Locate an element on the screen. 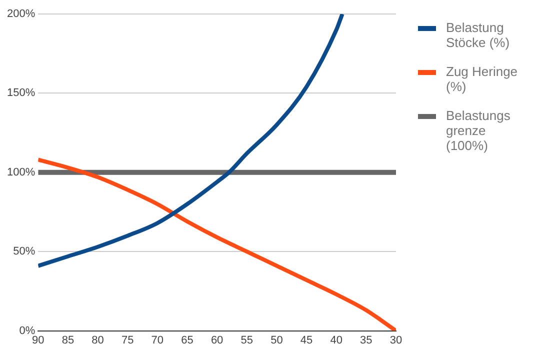 Image resolution: width=540 pixels, height=350 pixels. y-tick-label: 100% is located at coordinates (21, 172).